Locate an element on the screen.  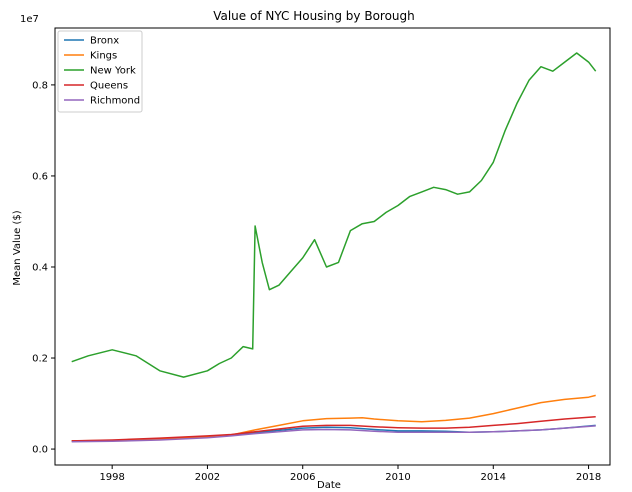
legend-entry-label: Queens is located at coordinates (109, 86).